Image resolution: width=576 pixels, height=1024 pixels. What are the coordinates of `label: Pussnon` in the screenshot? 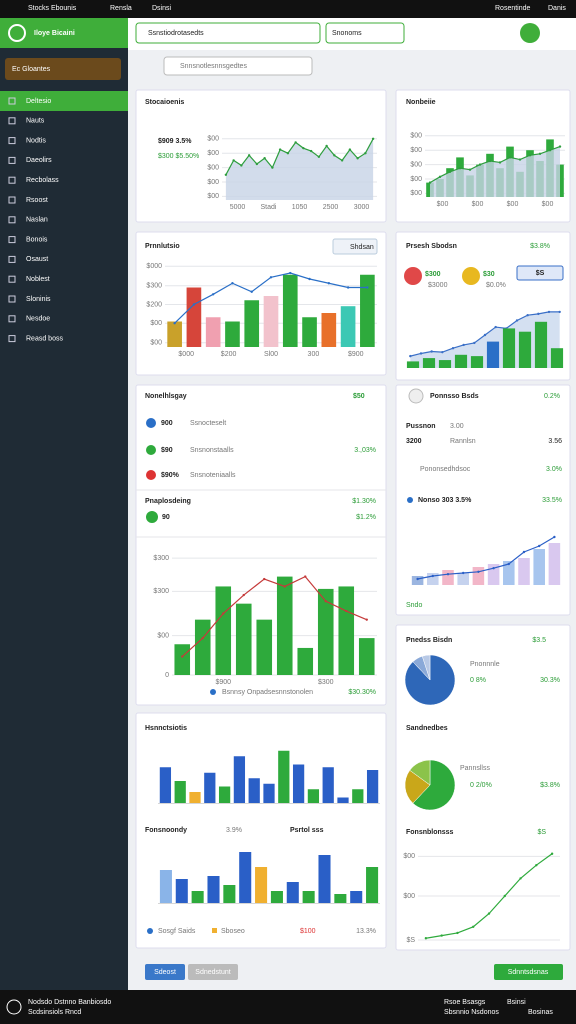 It's located at (421, 426).